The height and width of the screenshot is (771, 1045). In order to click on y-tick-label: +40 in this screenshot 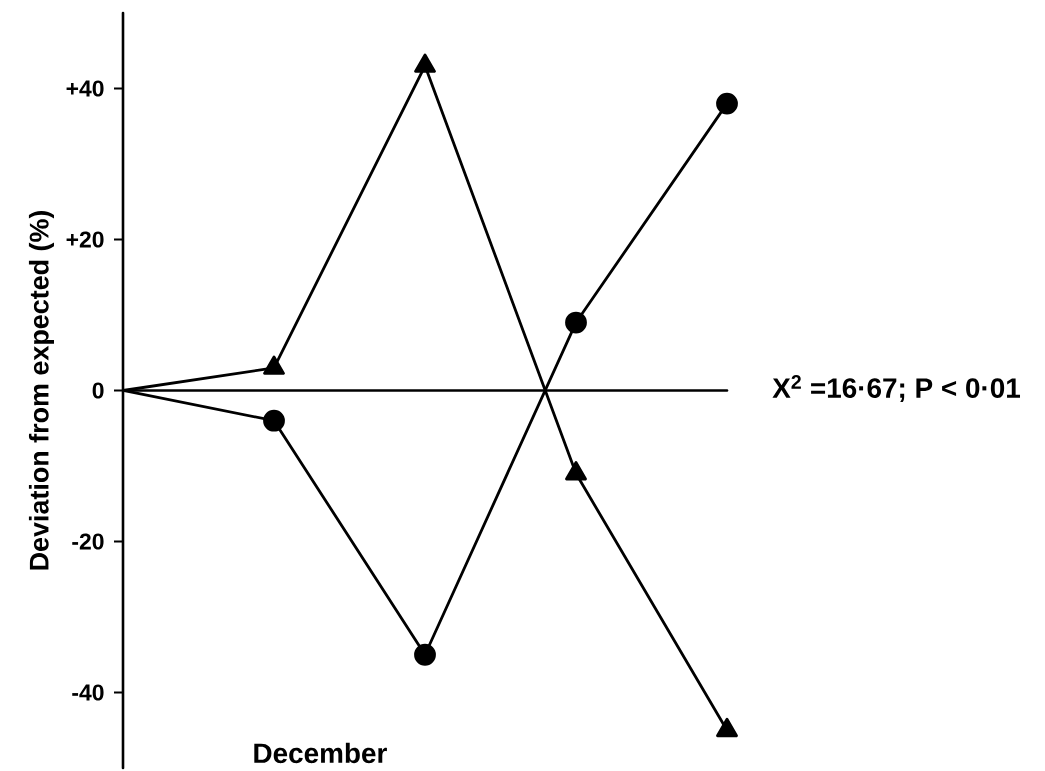, I will do `click(85, 88)`.